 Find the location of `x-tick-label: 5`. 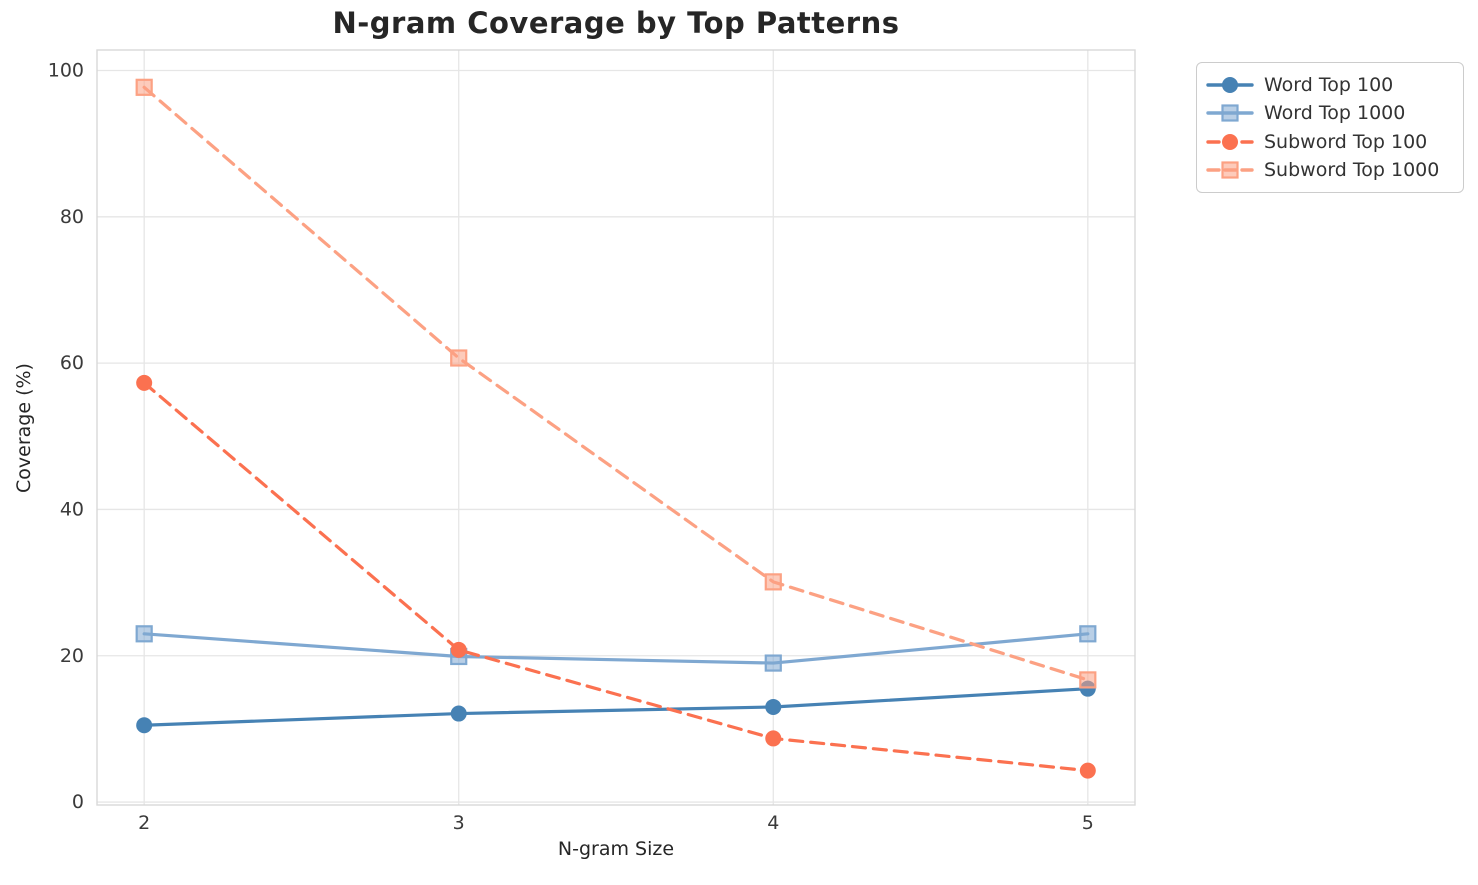

x-tick-label: 5 is located at coordinates (1088, 823).